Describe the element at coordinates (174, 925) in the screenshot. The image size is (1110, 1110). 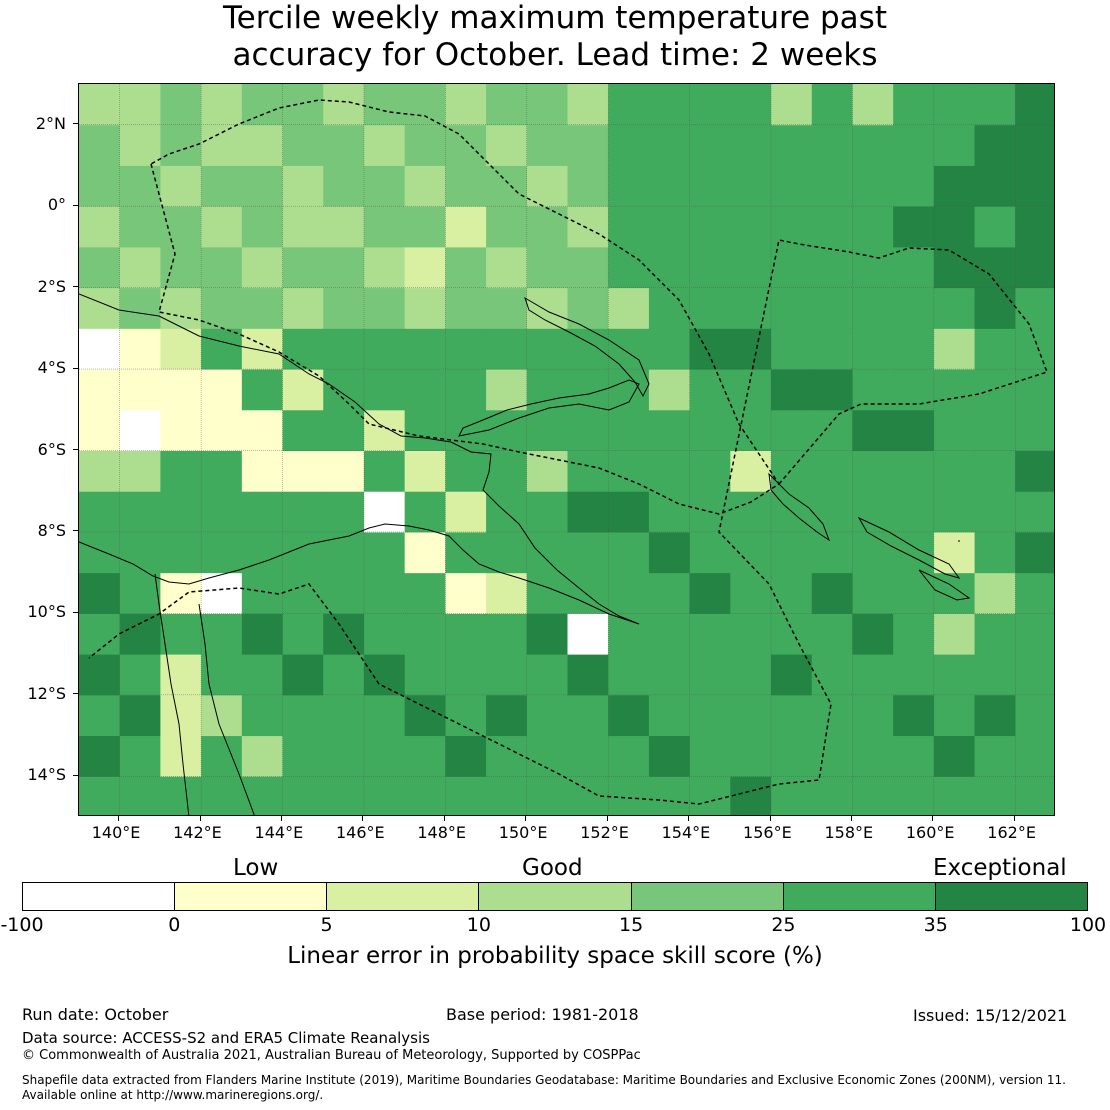
I see `colorbar-tick-label: 0` at that location.